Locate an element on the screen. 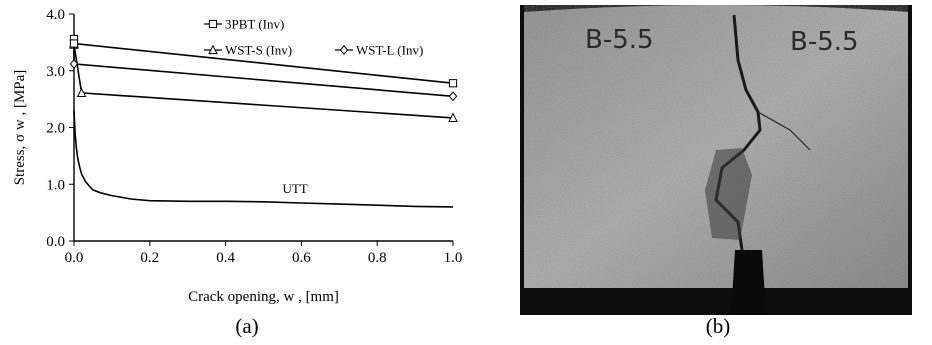 Image resolution: width=932 pixels, height=345 pixels. legend-item-wst-l-inv: WST-L (Inv) is located at coordinates (379, 50).